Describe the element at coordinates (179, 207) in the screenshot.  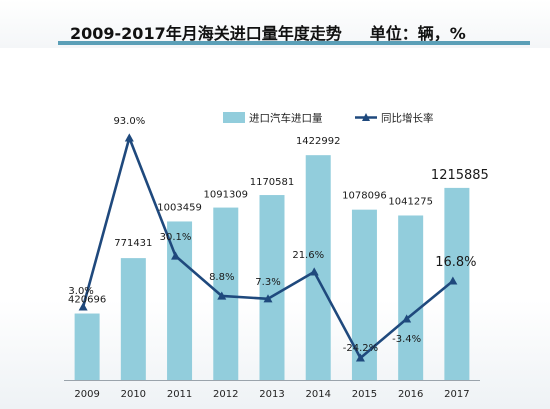
I see `bar-value-label-2011: 1003459` at that location.